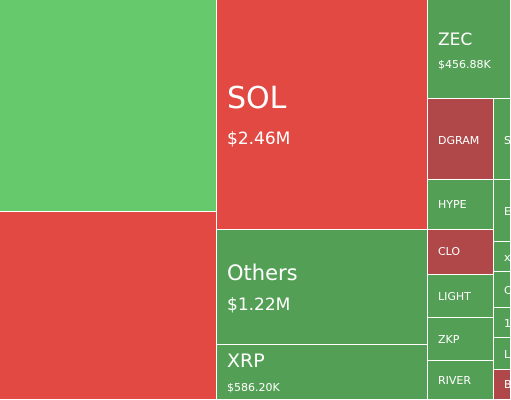 Image resolution: width=511 pixels, height=400 pixels. Describe the element at coordinates (452, 204) in the screenshot. I see `tile-hype-symbol: HYPE` at that location.